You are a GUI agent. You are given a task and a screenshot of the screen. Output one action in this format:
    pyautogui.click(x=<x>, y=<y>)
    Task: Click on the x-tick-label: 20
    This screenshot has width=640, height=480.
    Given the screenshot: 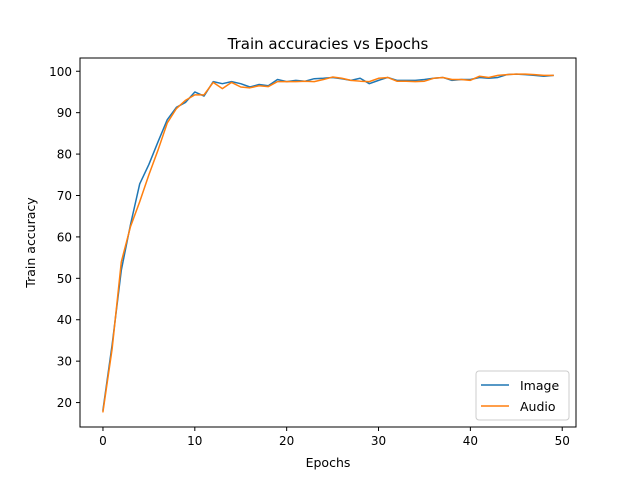 What is the action you would take?
    pyautogui.click(x=286, y=441)
    